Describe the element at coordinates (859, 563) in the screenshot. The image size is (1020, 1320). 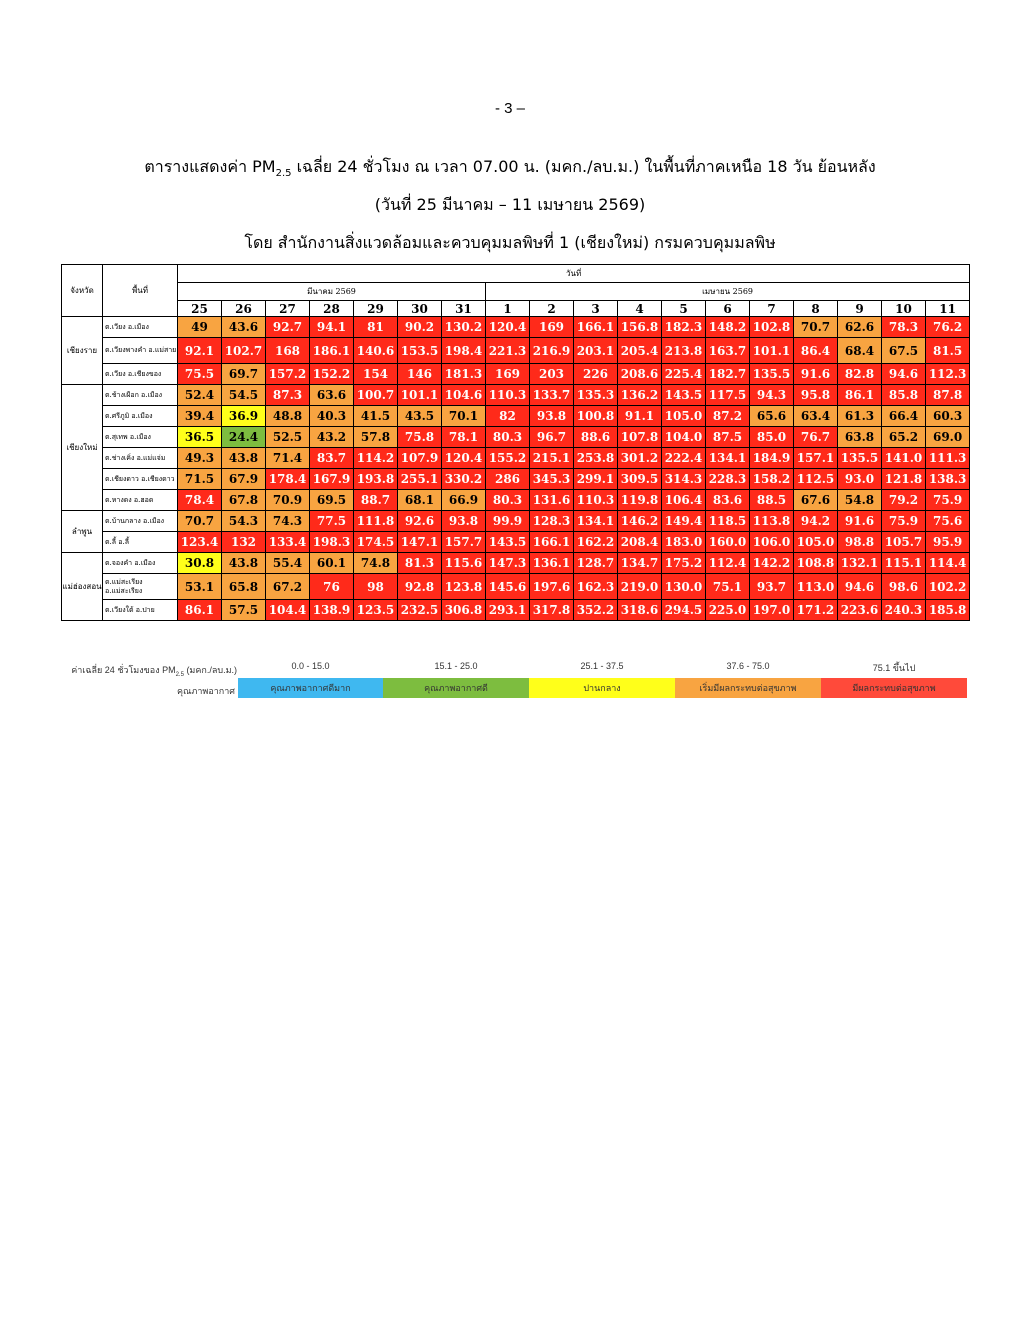
I see `pm25-value-cell: 132.1` at that location.